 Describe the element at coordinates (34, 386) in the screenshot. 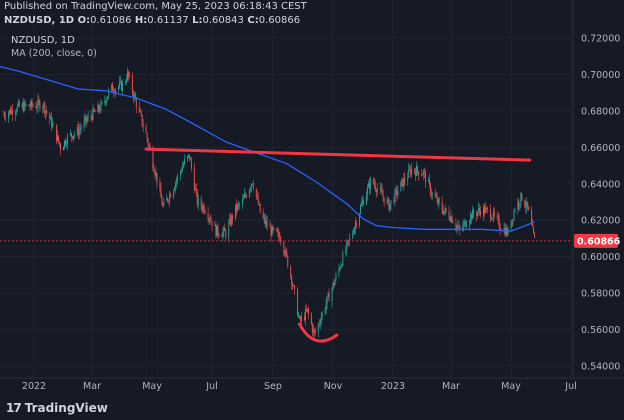

I see `x-tick-label: 2022` at that location.